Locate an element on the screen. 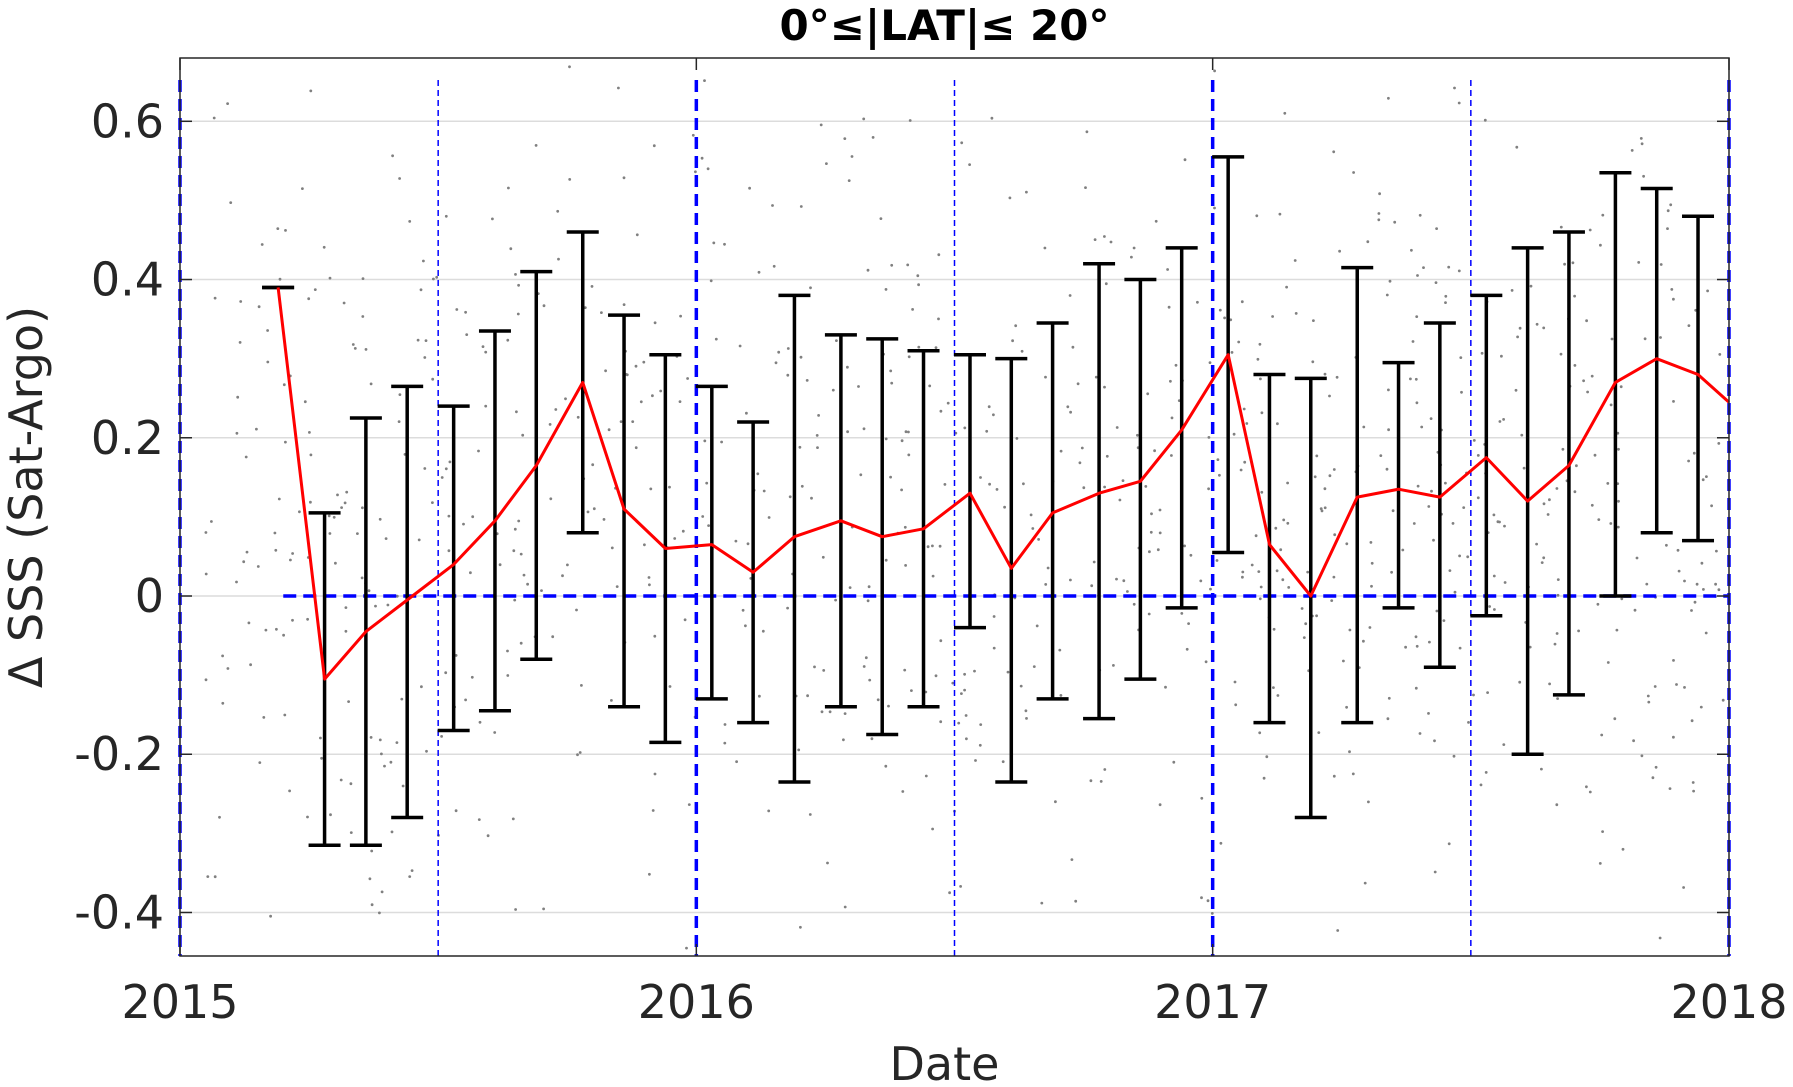 This screenshot has height=1087, width=1793. x-tick-label: 2017 is located at coordinates (1212, 1002).